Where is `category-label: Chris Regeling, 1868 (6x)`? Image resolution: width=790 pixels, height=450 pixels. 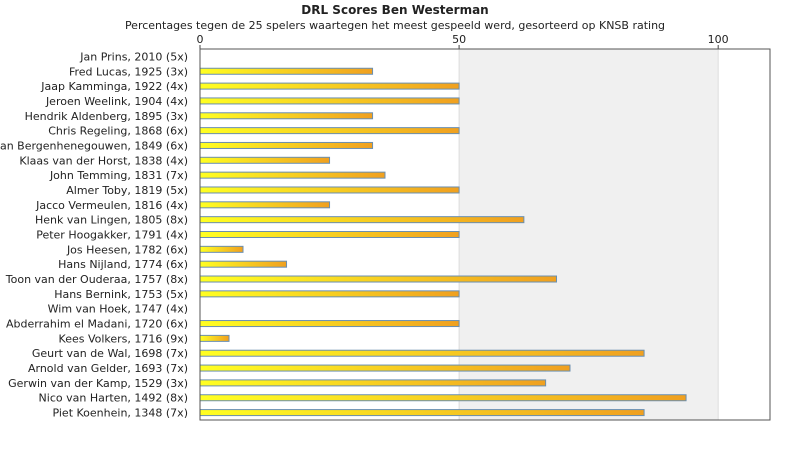 category-label: Chris Regeling, 1868 (6x) is located at coordinates (118, 131).